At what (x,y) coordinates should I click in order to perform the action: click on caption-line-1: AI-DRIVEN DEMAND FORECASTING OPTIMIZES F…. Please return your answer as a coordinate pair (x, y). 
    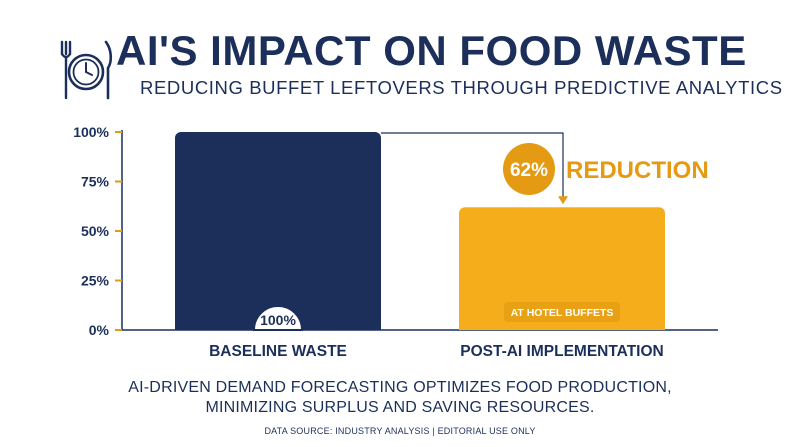
    Looking at the image, I should click on (400, 387).